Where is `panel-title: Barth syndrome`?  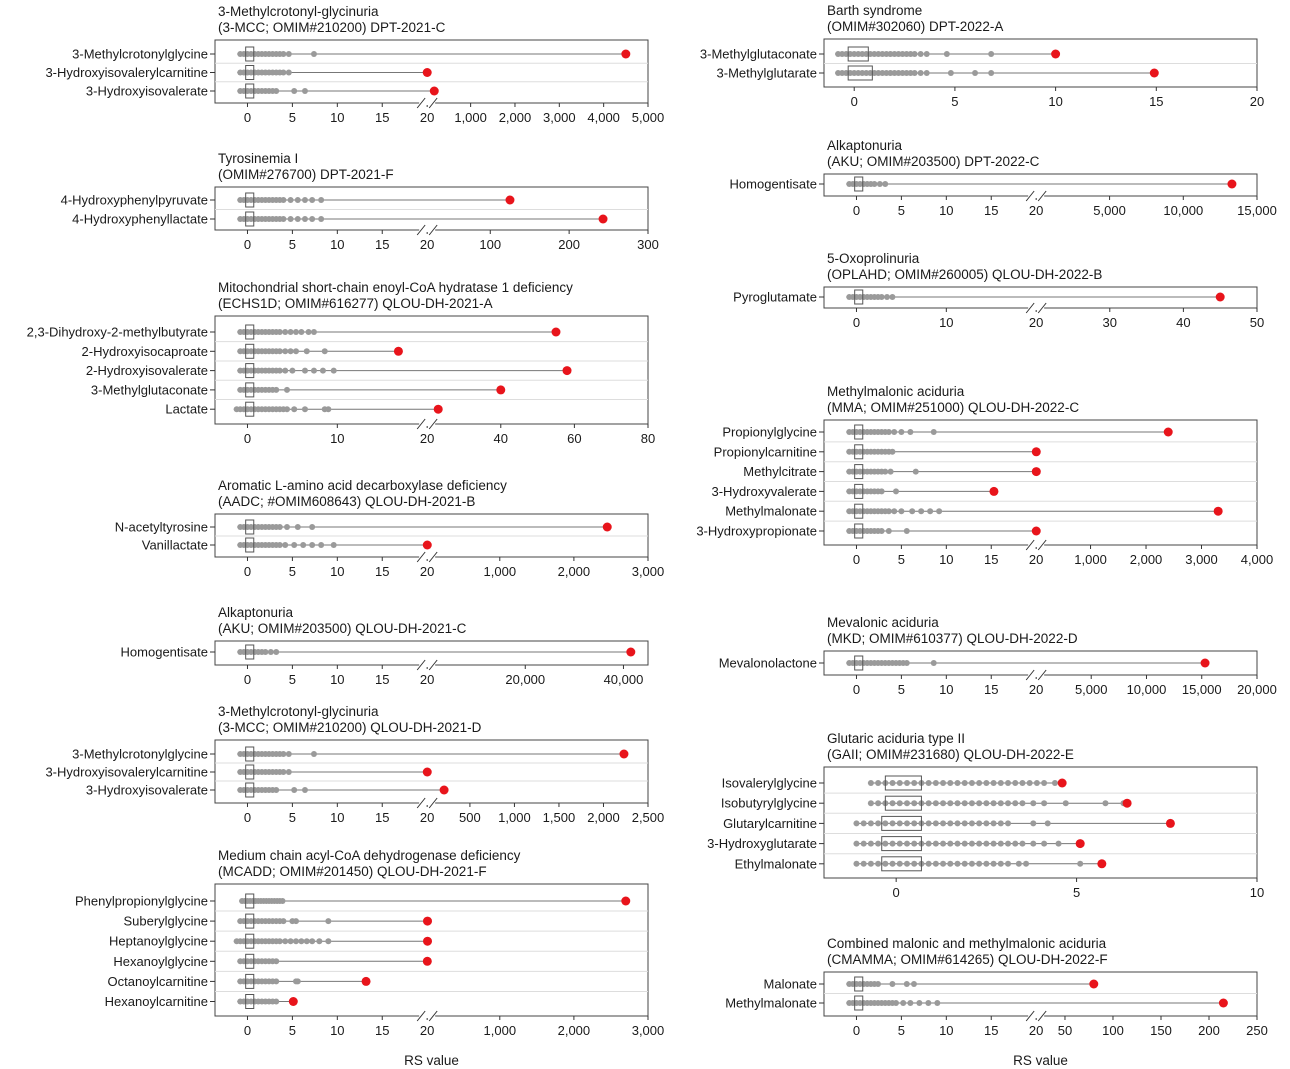
panel-title: Barth syndrome is located at coordinates (874, 10).